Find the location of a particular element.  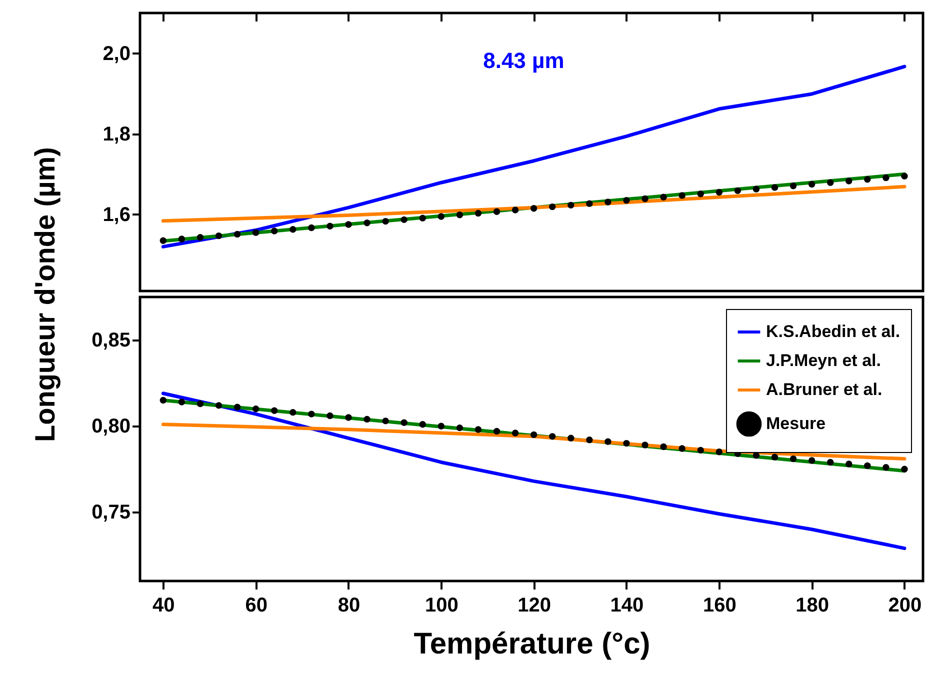

x-axis-title: Température (°c) is located at coordinates (532, 644).